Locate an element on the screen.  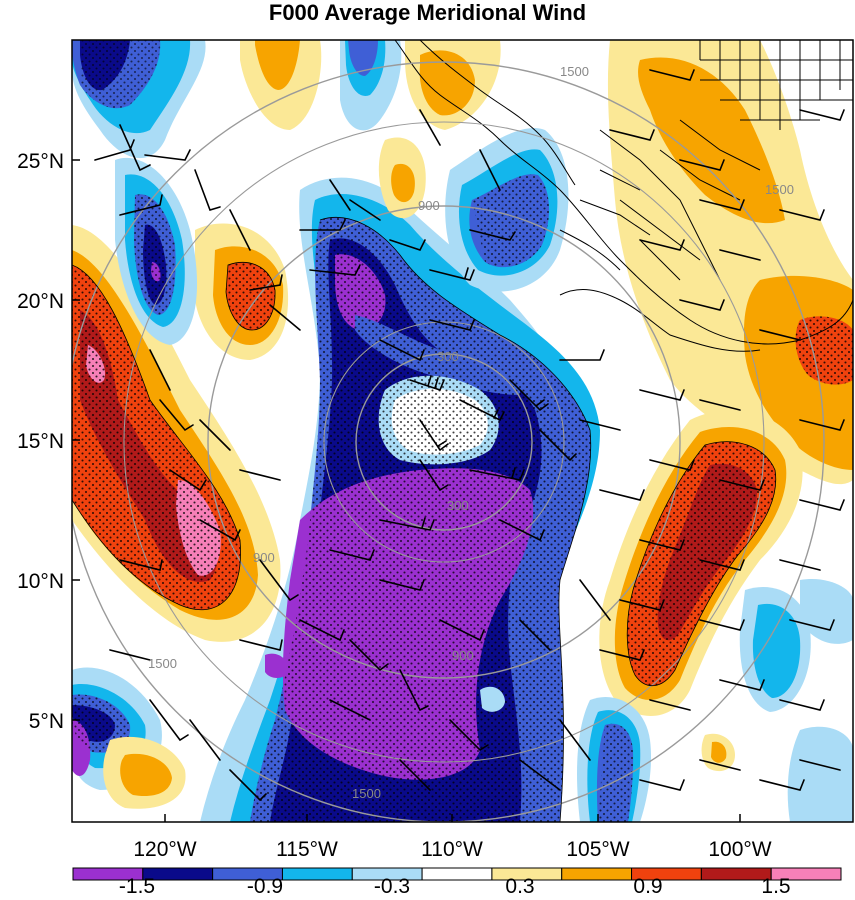
ring-label-1500-b: 1500 is located at coordinates (779, 189).